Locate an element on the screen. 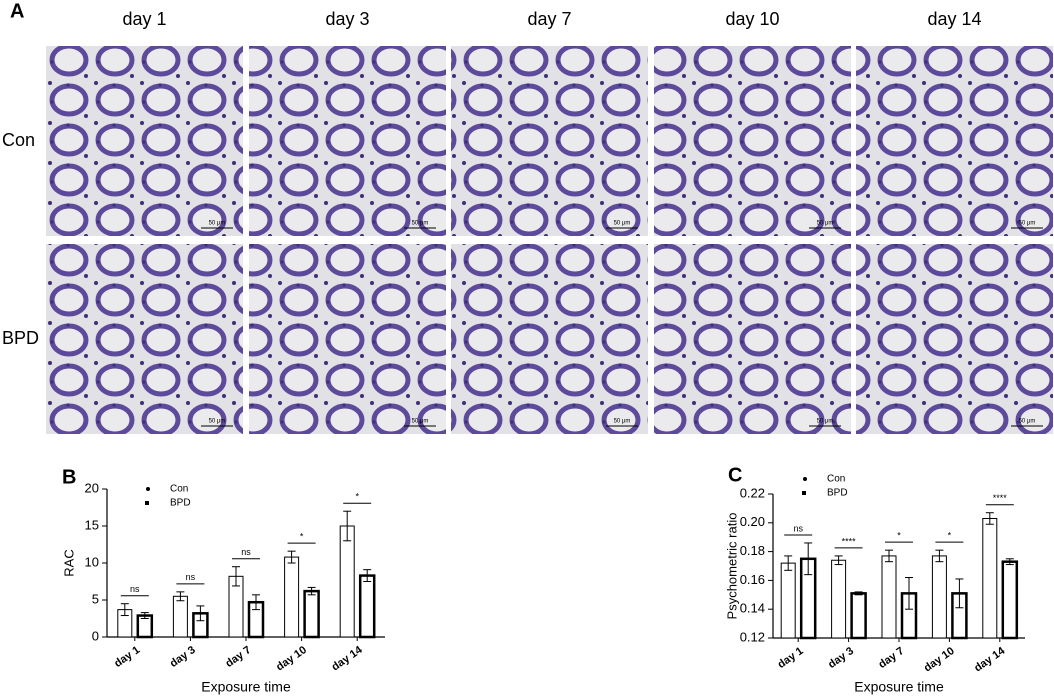 The width and height of the screenshot is (1054, 698). y-axis-label: Psychometric ratio is located at coordinates (731, 566).